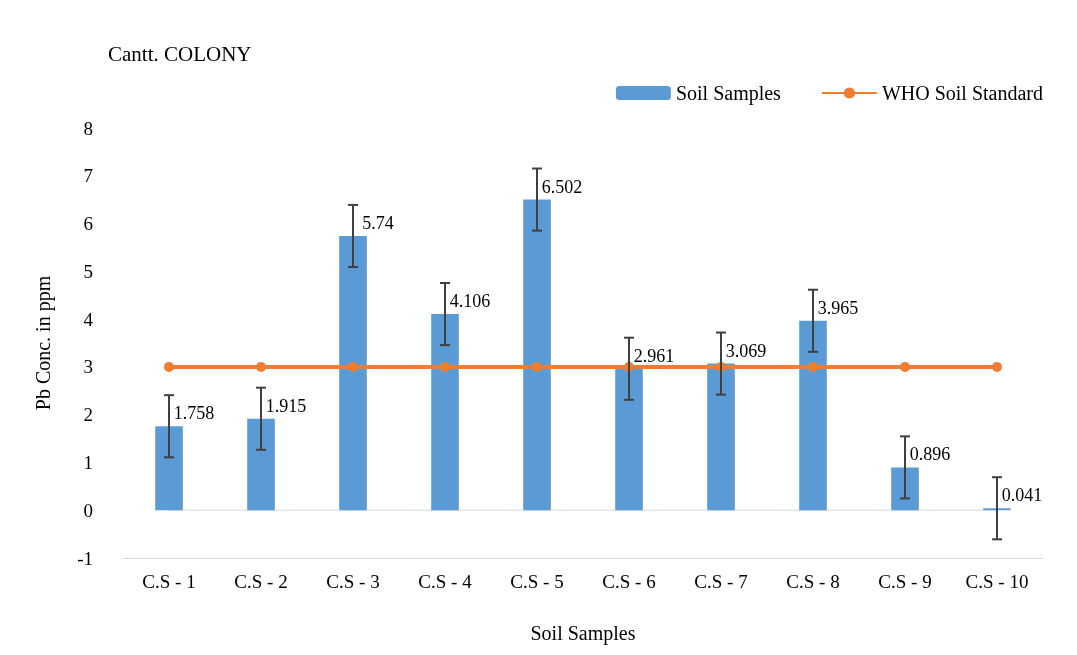 This screenshot has height=655, width=1077. What do you see at coordinates (88, 319) in the screenshot?
I see `y-tick-label: 4` at bounding box center [88, 319].